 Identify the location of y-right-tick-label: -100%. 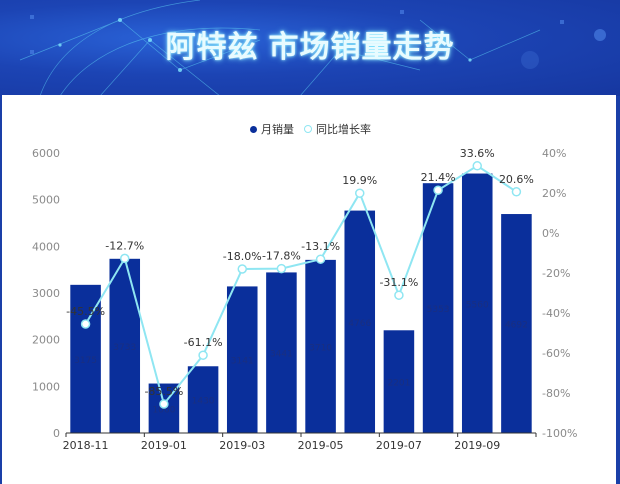
(559, 433).